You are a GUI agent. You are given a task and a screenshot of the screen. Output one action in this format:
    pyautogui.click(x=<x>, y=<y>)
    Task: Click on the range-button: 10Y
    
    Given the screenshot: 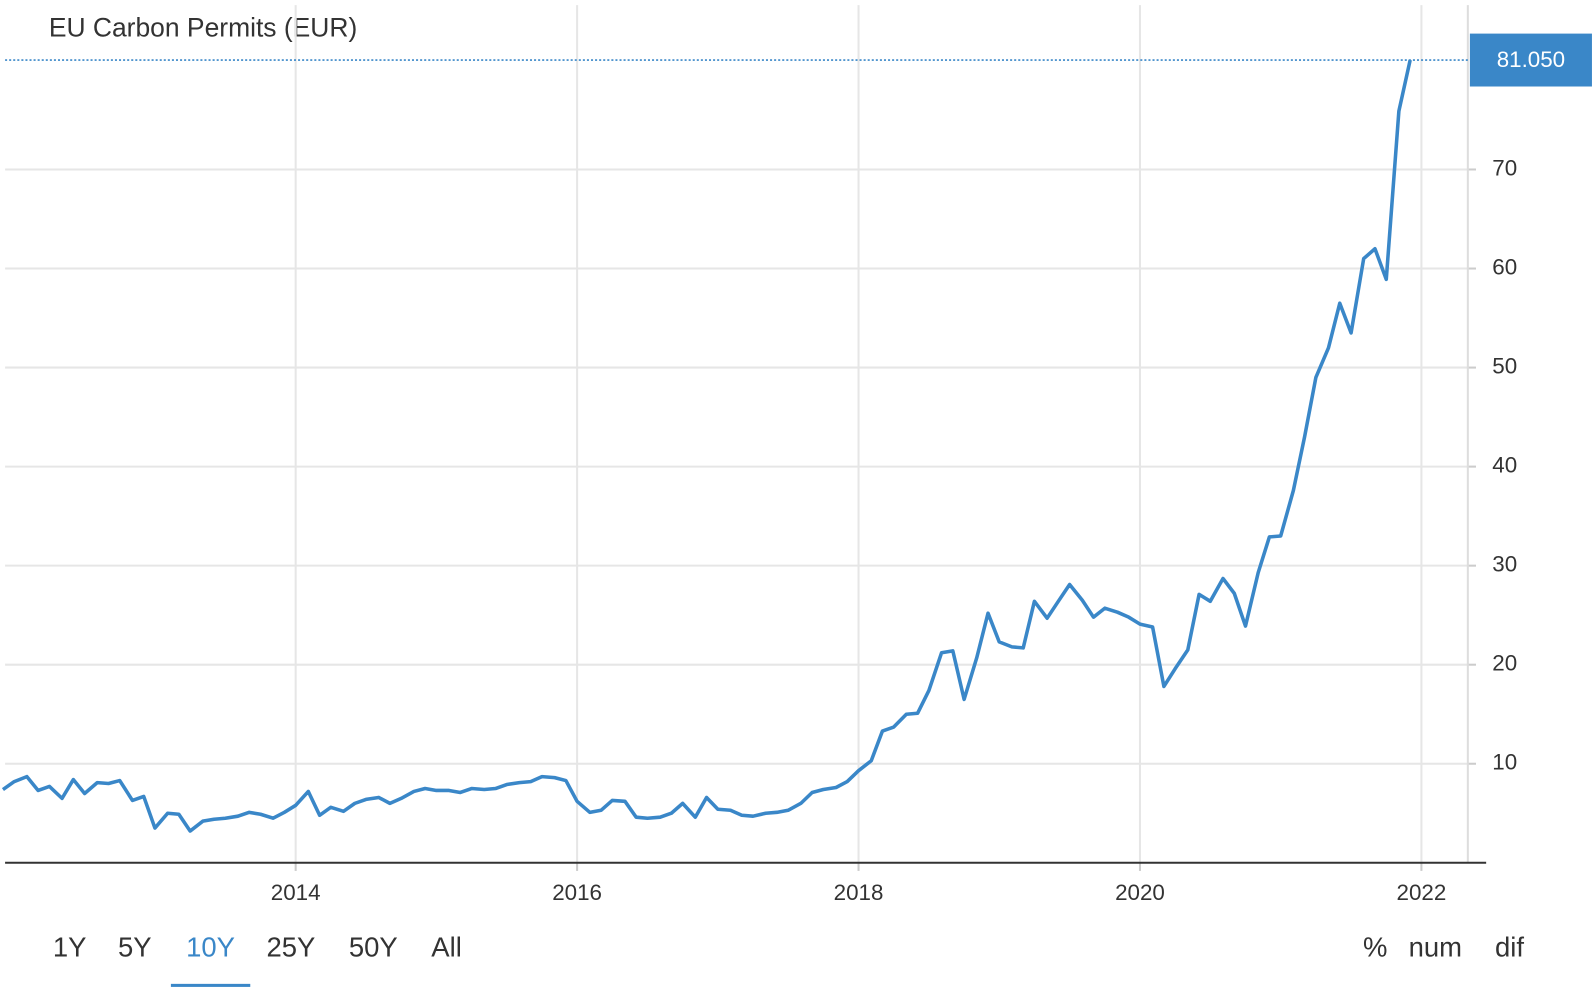 What is the action you would take?
    pyautogui.click(x=210, y=947)
    